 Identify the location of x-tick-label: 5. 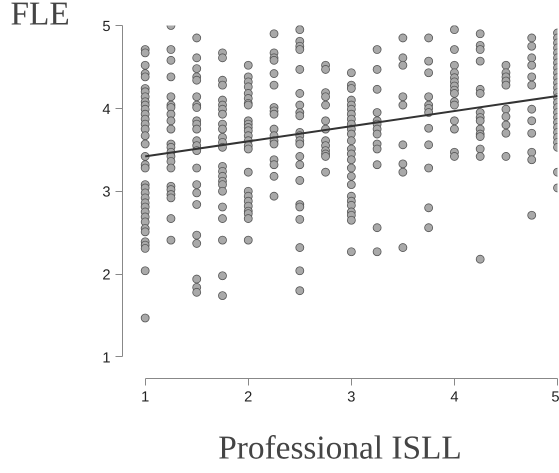
(555, 398).